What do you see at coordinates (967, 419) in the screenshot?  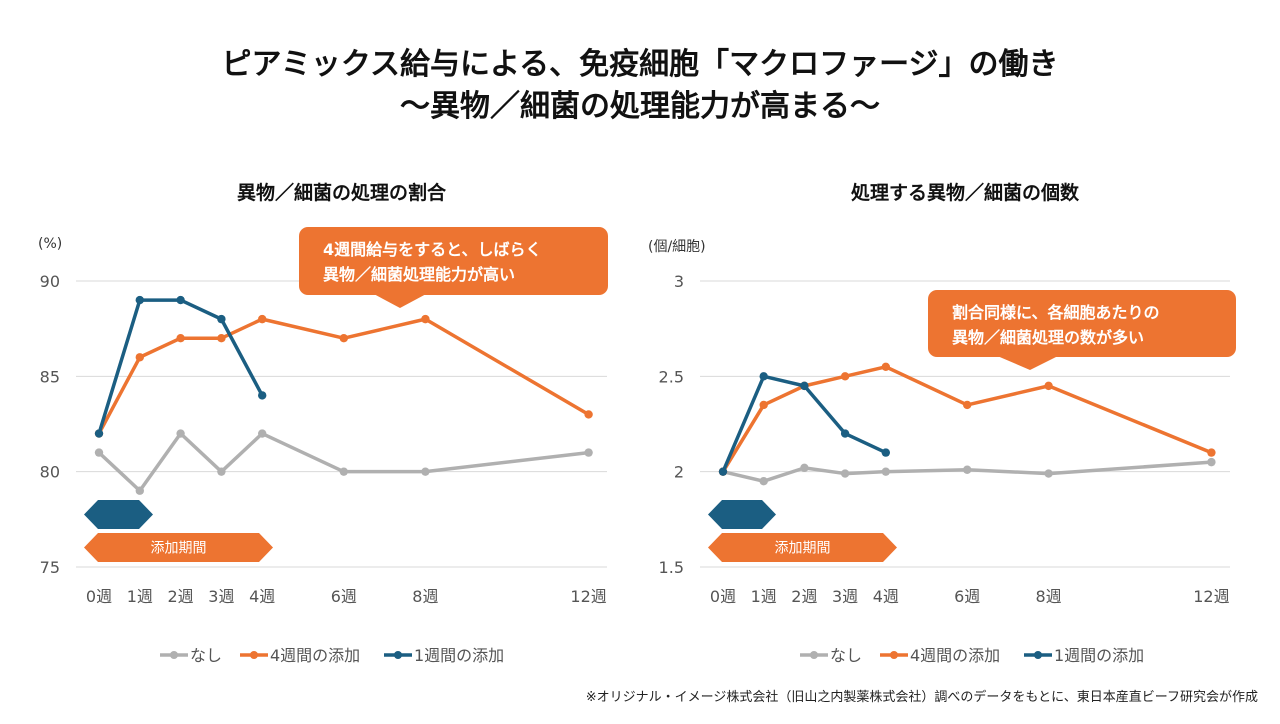 I see `series-line-four_week` at bounding box center [967, 419].